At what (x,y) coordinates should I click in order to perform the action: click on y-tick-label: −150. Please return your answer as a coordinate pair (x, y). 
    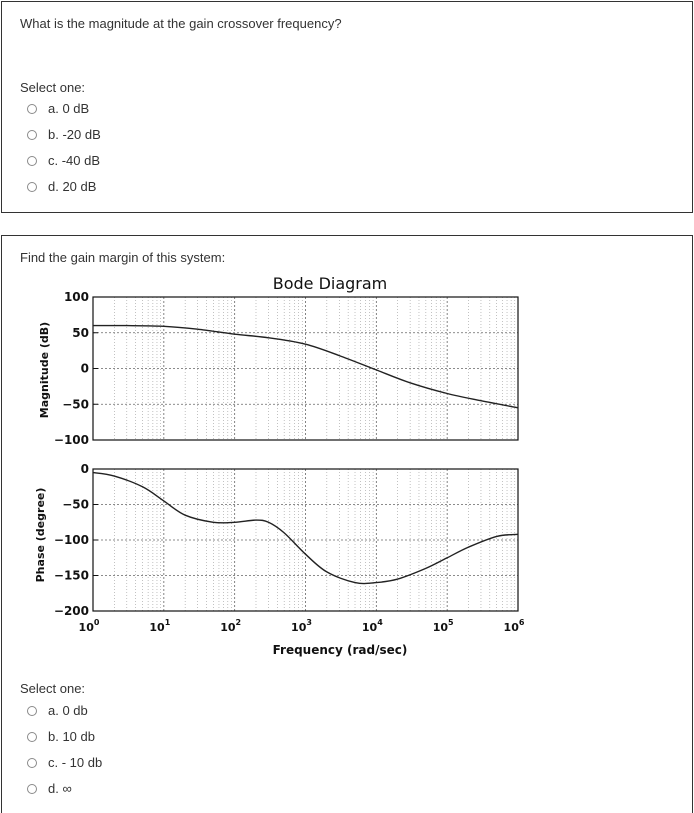
    Looking at the image, I should click on (71, 576).